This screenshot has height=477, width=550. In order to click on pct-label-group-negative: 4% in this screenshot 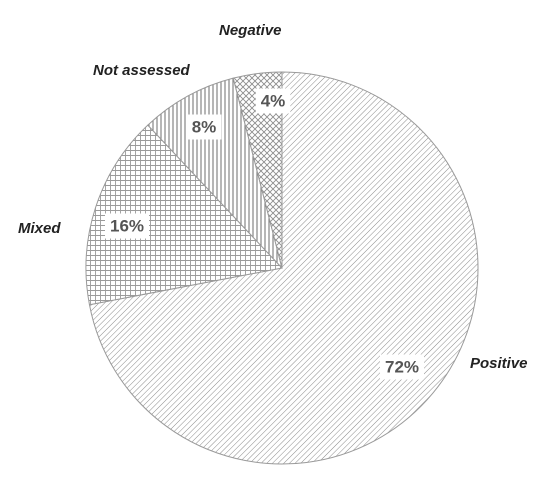, I will do `click(273, 101)`.